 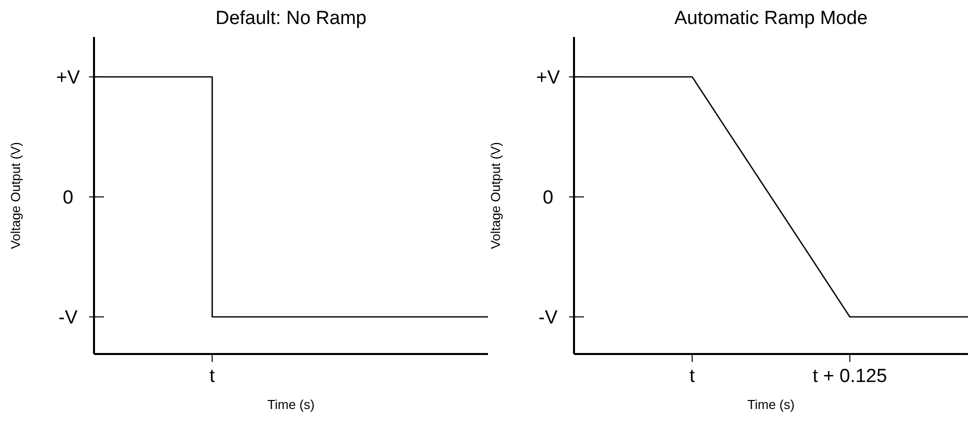 I want to click on x-tick-label: t + 0.125, so click(x=850, y=376).